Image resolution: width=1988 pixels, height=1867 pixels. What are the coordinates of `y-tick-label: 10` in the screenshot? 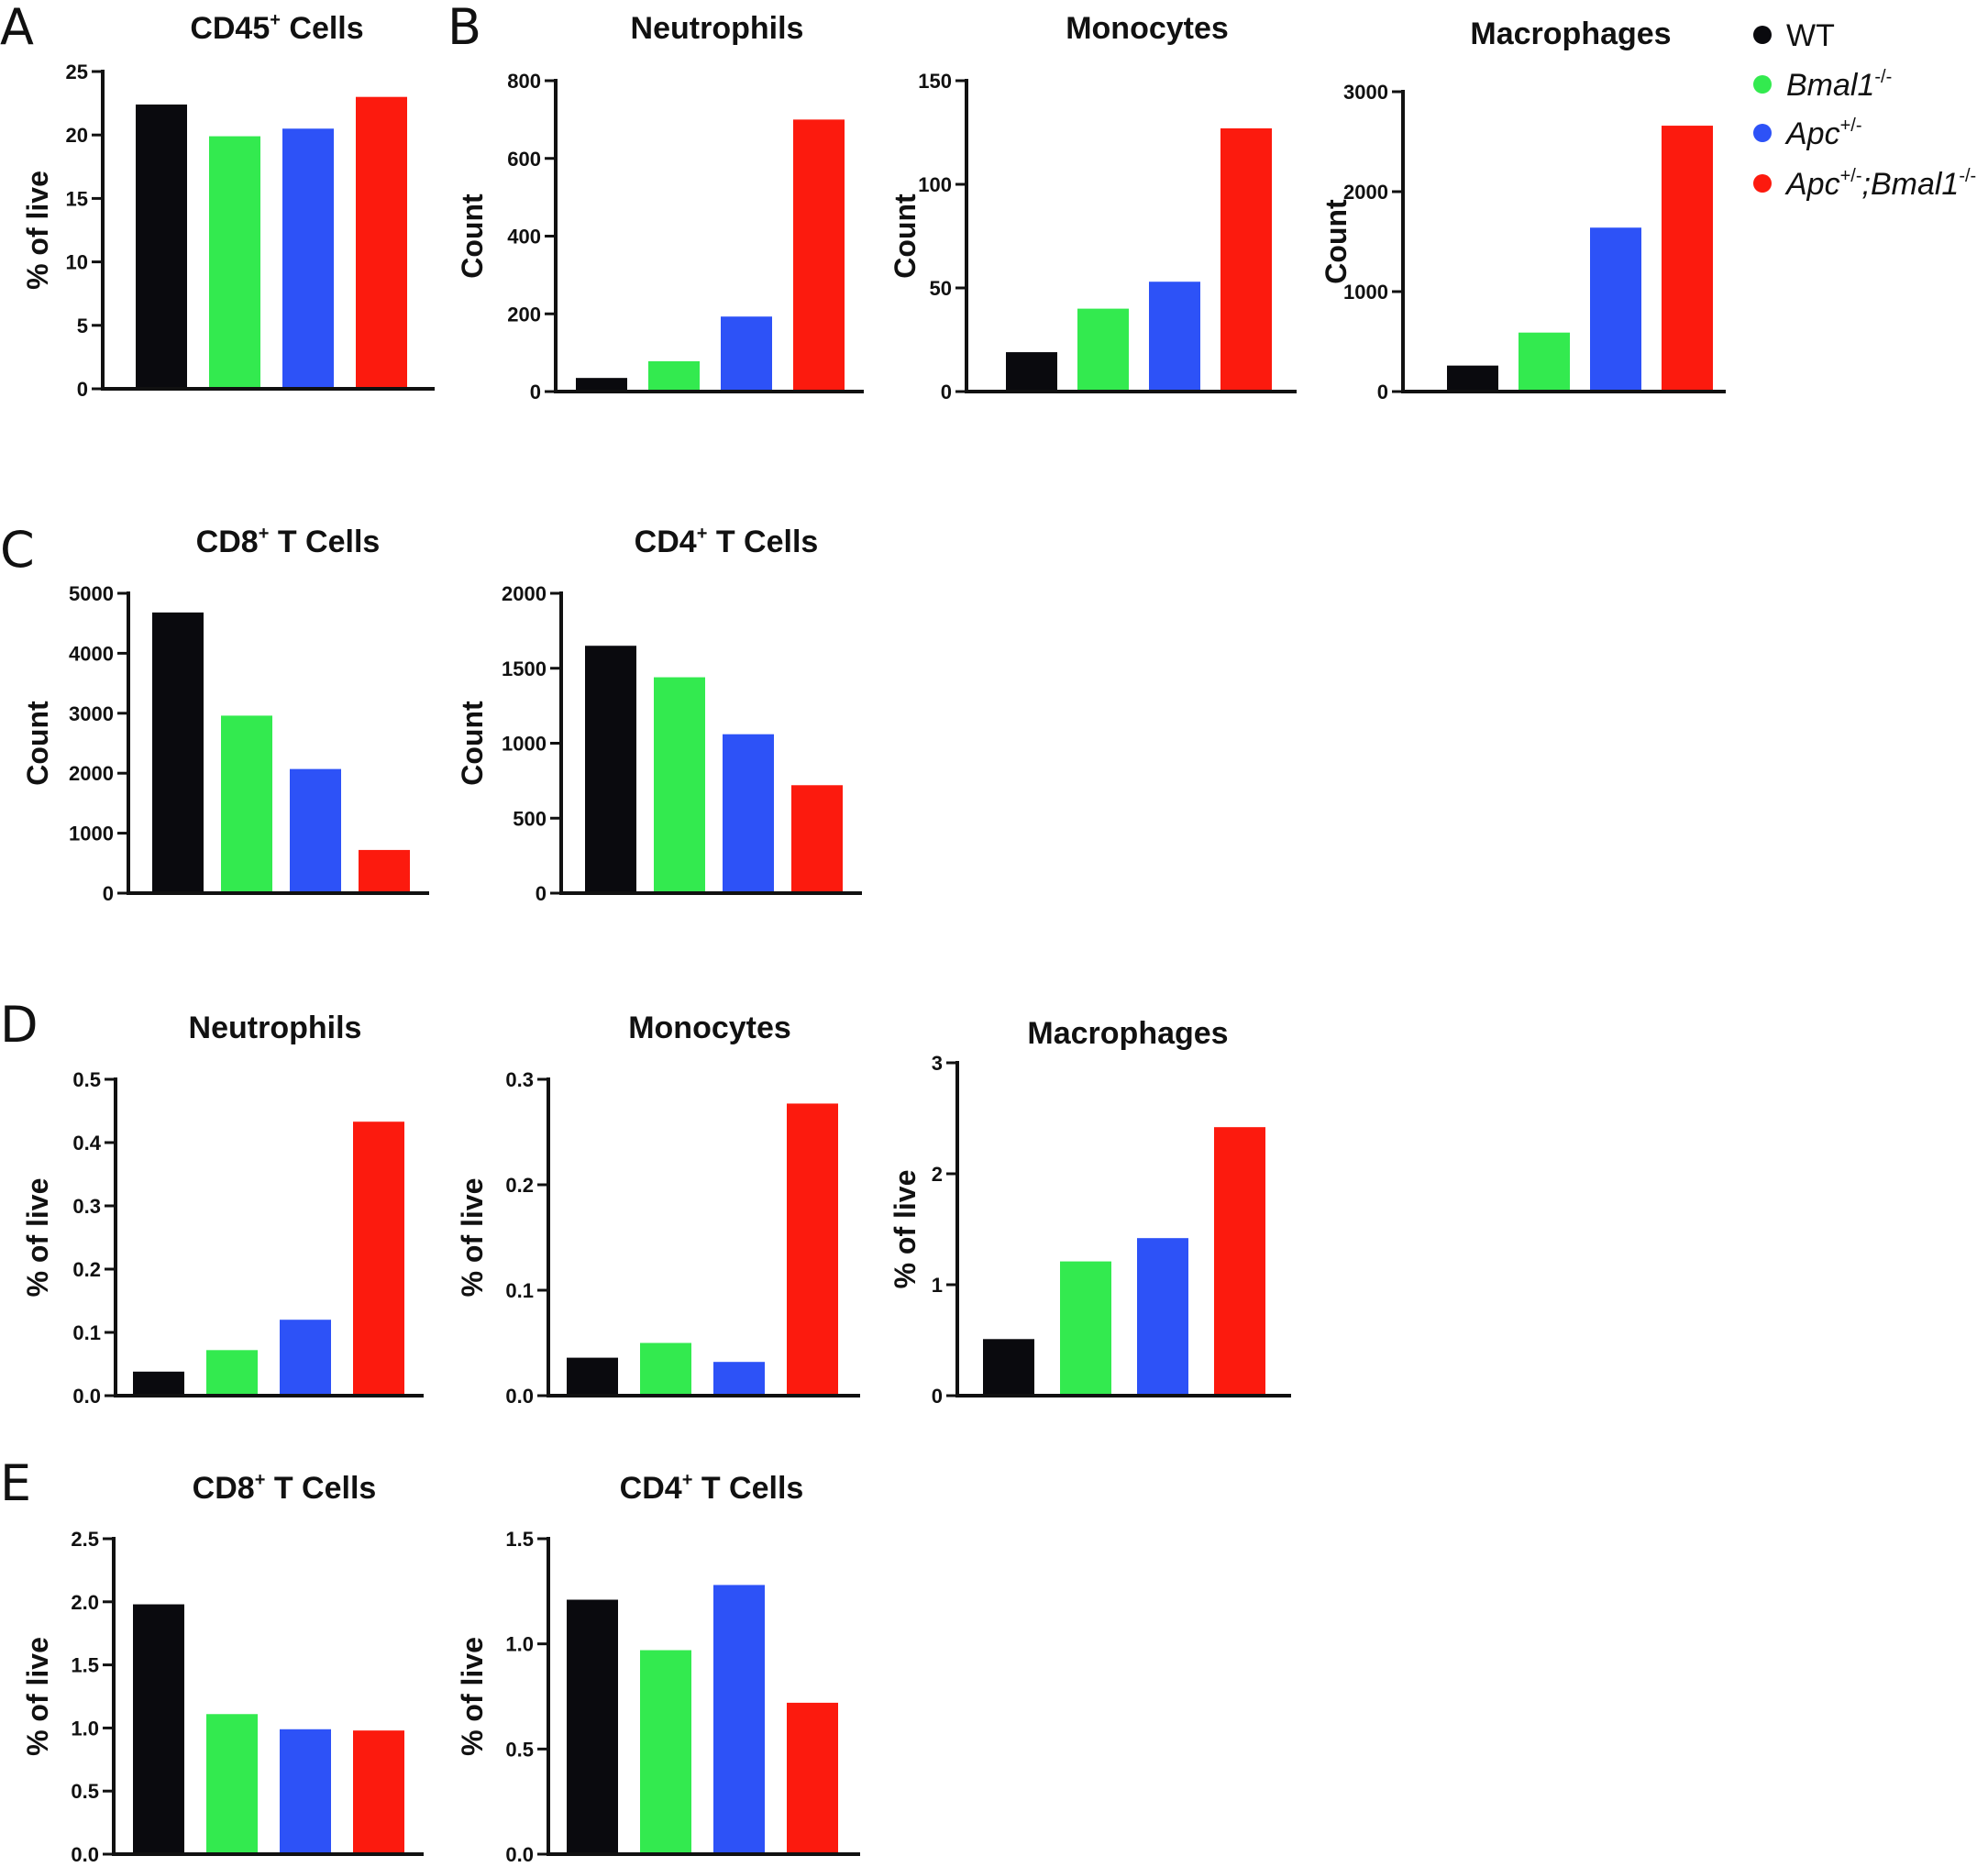 It's located at (77, 262).